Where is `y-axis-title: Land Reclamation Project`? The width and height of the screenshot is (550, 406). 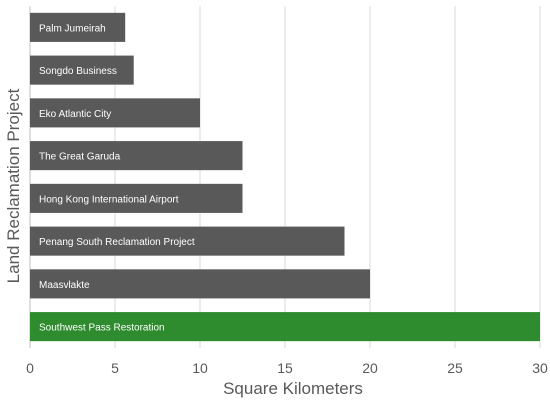 y-axis-title: Land Reclamation Project is located at coordinates (13, 185).